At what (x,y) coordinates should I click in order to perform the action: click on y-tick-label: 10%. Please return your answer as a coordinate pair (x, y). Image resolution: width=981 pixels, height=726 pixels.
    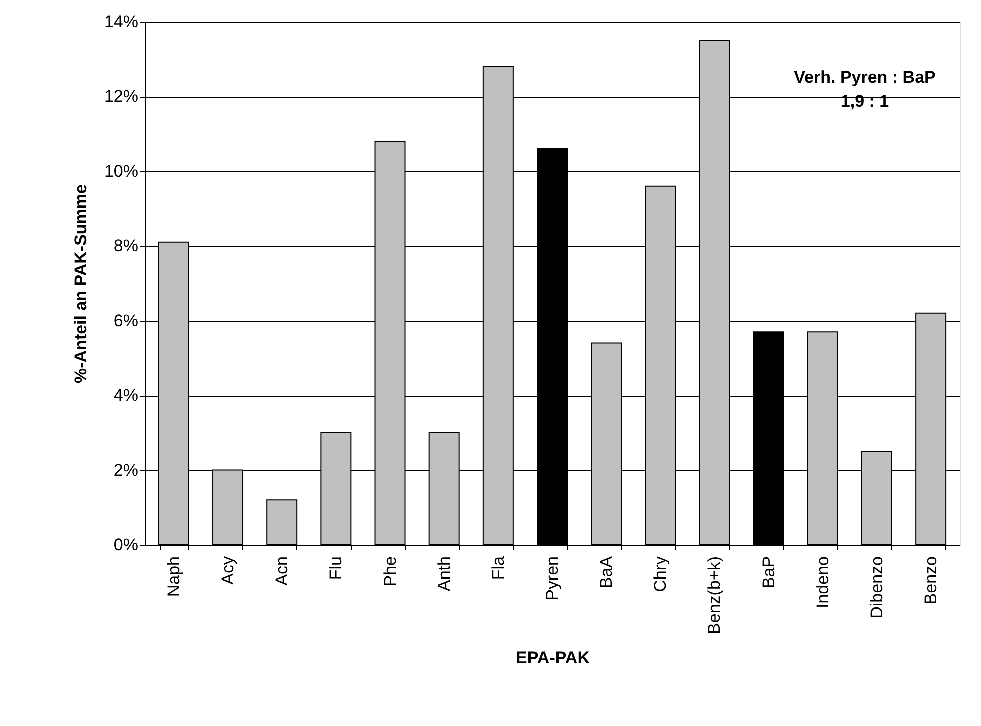
    Looking at the image, I should click on (121, 171).